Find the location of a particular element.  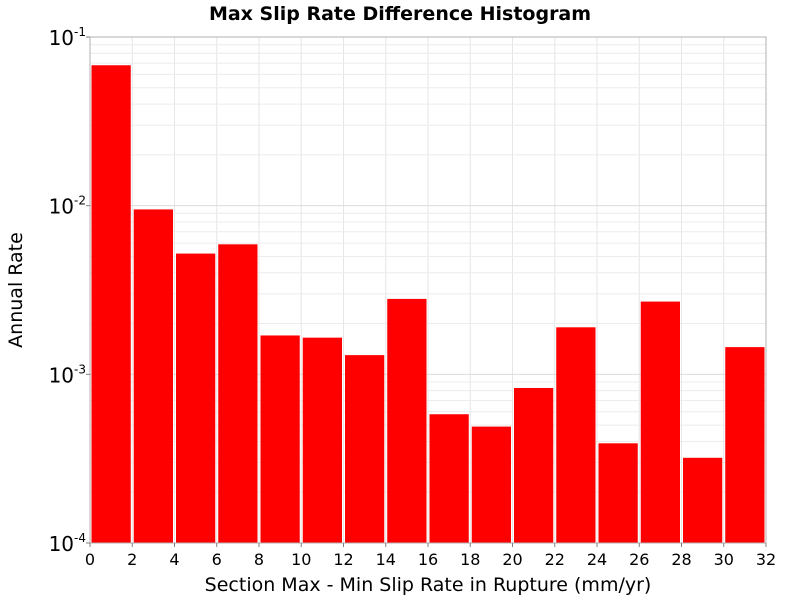

x-tick-label: 18 is located at coordinates (470, 559).